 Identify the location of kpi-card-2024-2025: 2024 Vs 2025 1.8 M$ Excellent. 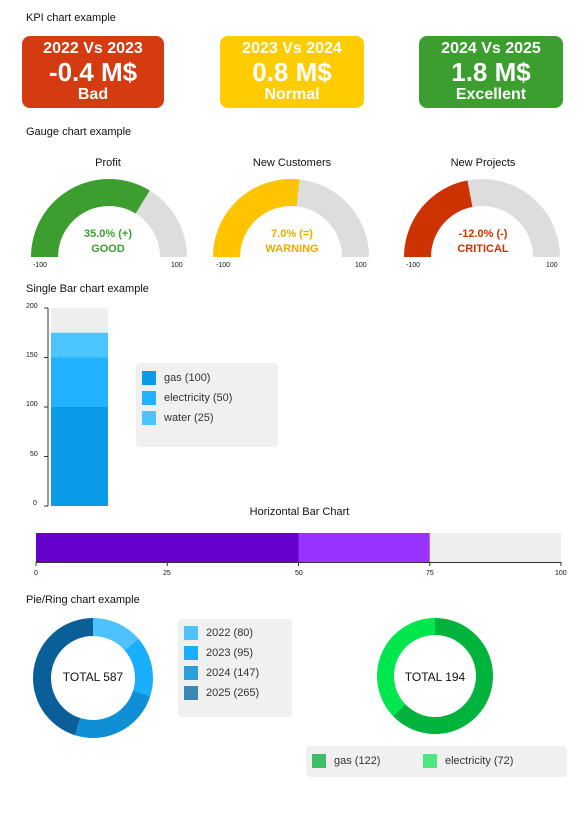
(491, 72).